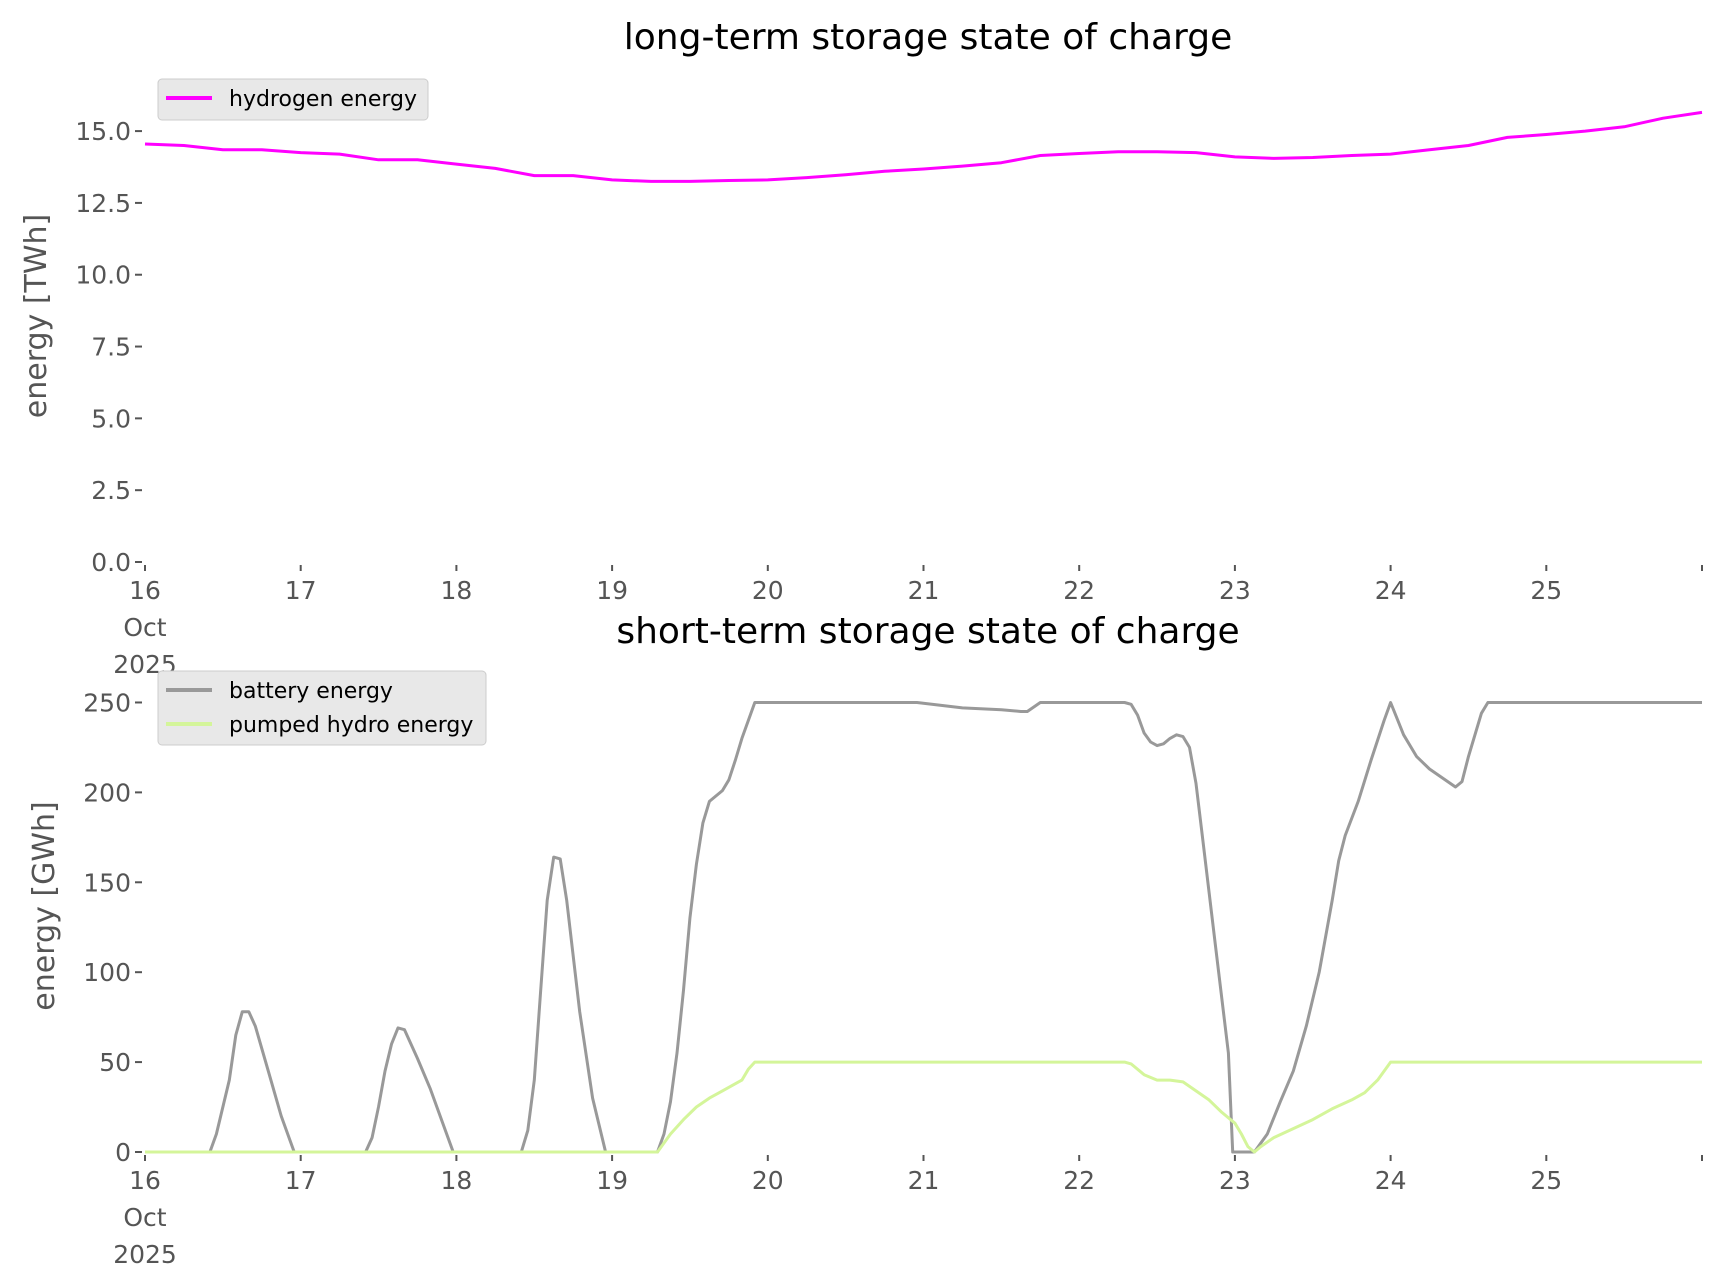 The height and width of the screenshot is (1277, 1715). I want to click on y-axis-label: energy [GWh], so click(44, 905).